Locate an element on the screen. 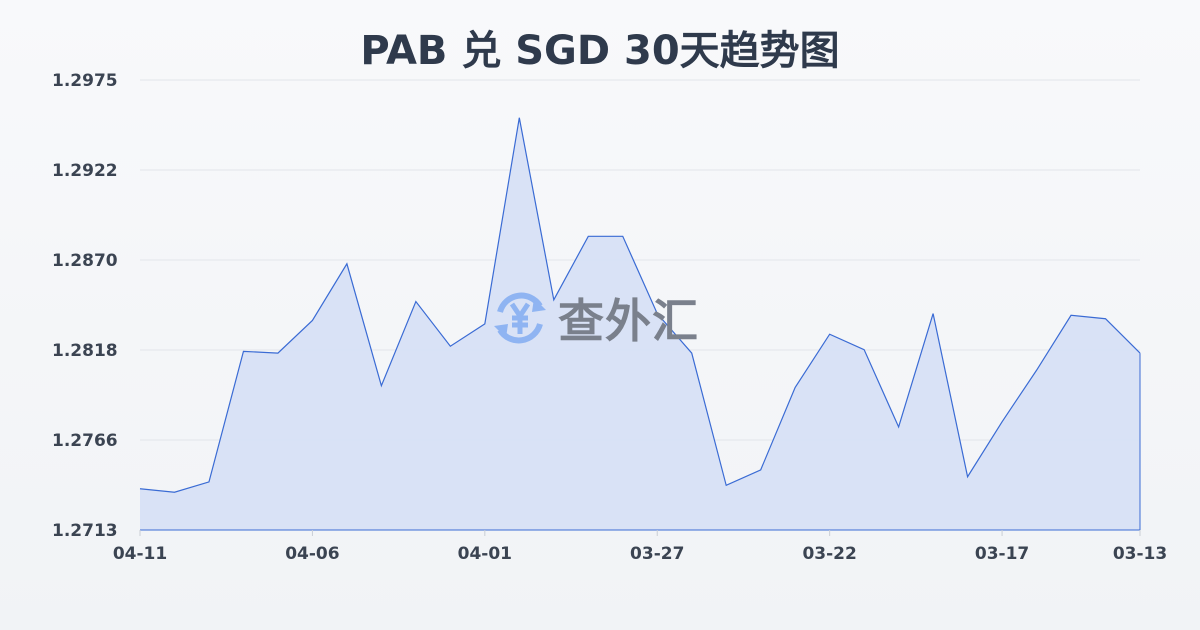  y-tick-label: 1.2870 is located at coordinates (85, 261).